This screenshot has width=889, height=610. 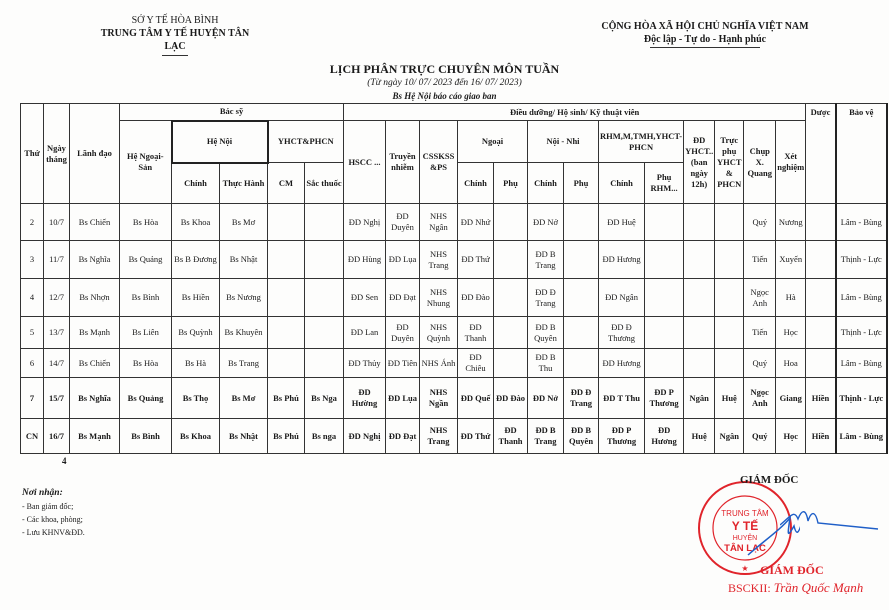 I want to click on cell-rhm-chinh: ĐD P Thương, so click(x=621, y=436).